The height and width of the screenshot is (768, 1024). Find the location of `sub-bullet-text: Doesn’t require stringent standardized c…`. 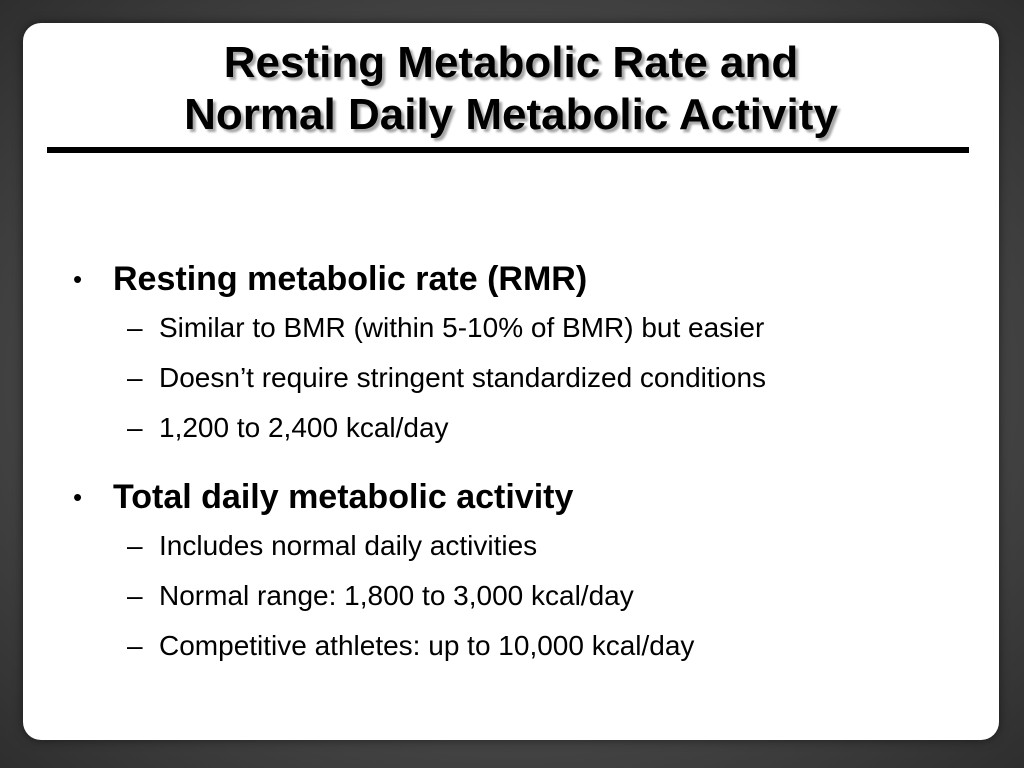

sub-bullet-text: Doesn’t require stringent standardized c… is located at coordinates (463, 377).